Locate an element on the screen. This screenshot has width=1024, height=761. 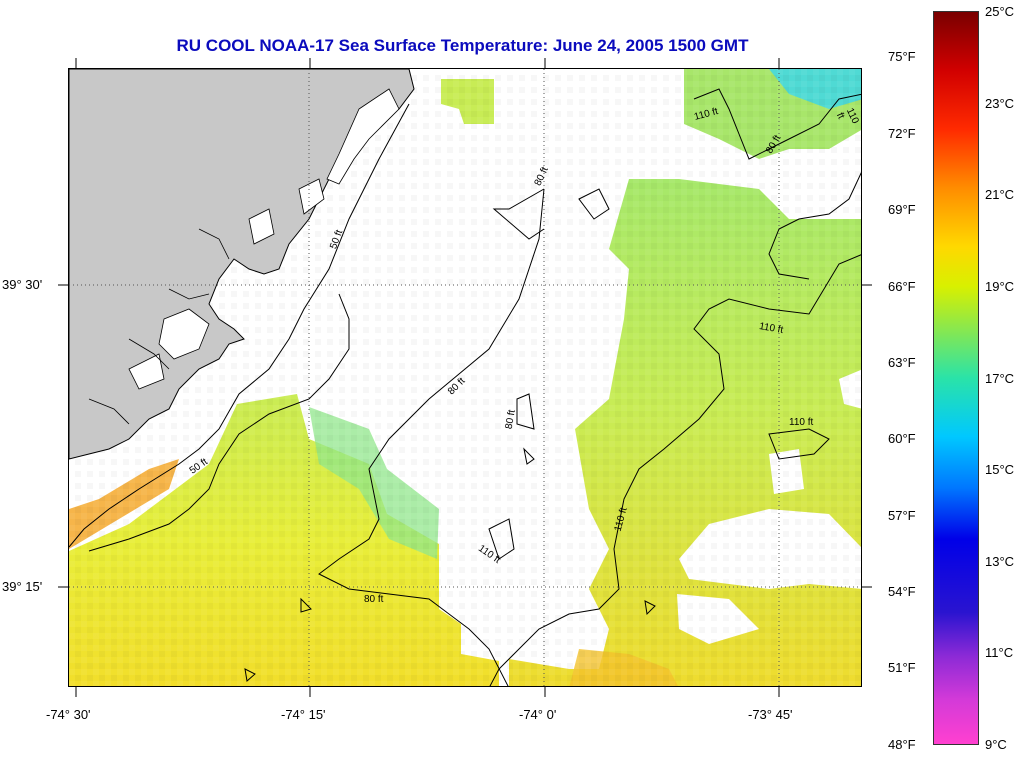
latitude-label: 39° 15' is located at coordinates (22, 586).